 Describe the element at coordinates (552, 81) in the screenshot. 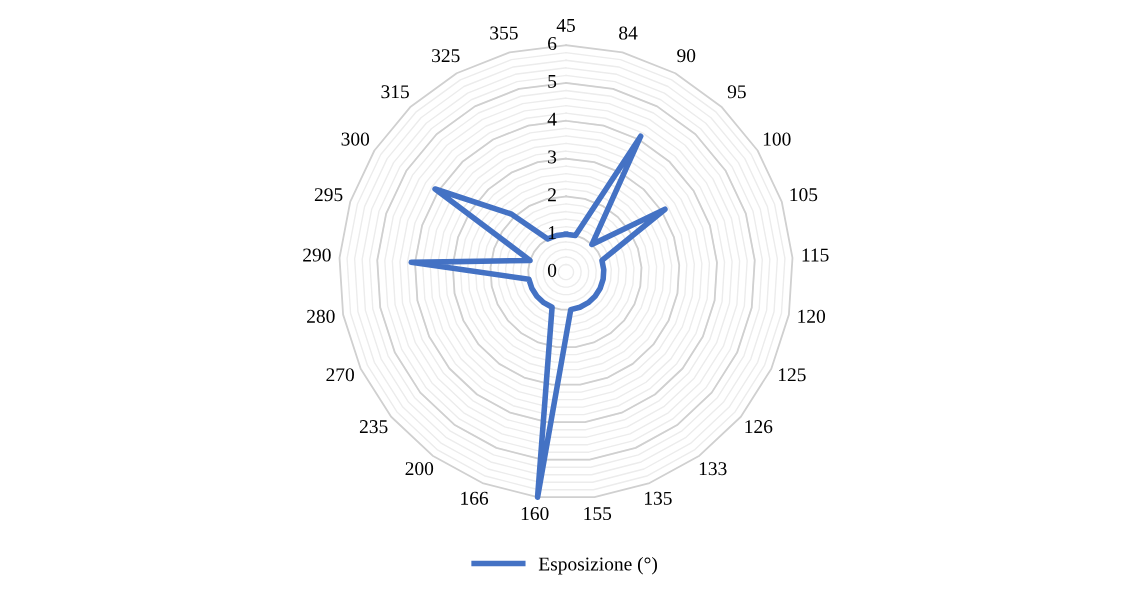

I see `y-tick-label: 5` at that location.